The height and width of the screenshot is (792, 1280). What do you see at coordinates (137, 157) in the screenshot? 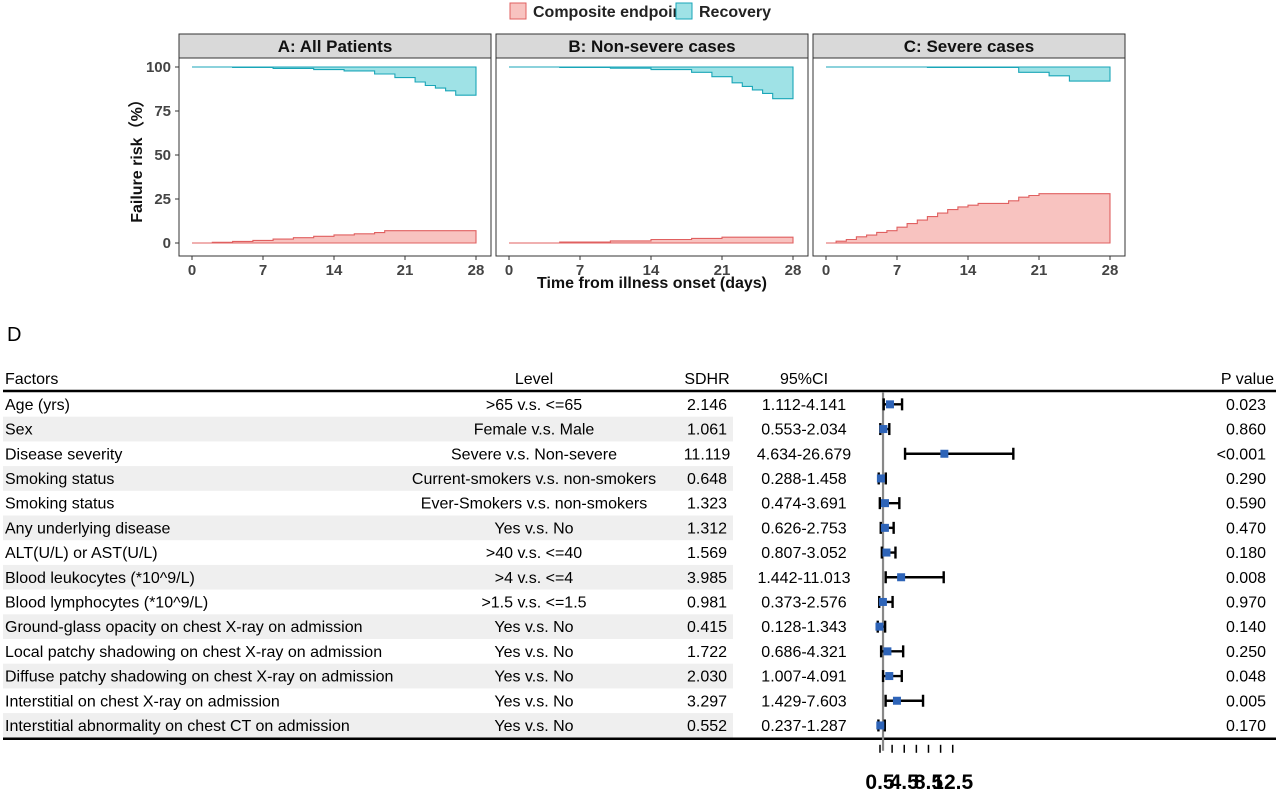
I see `y-axis-label: Failure risk（%）` at bounding box center [137, 157].